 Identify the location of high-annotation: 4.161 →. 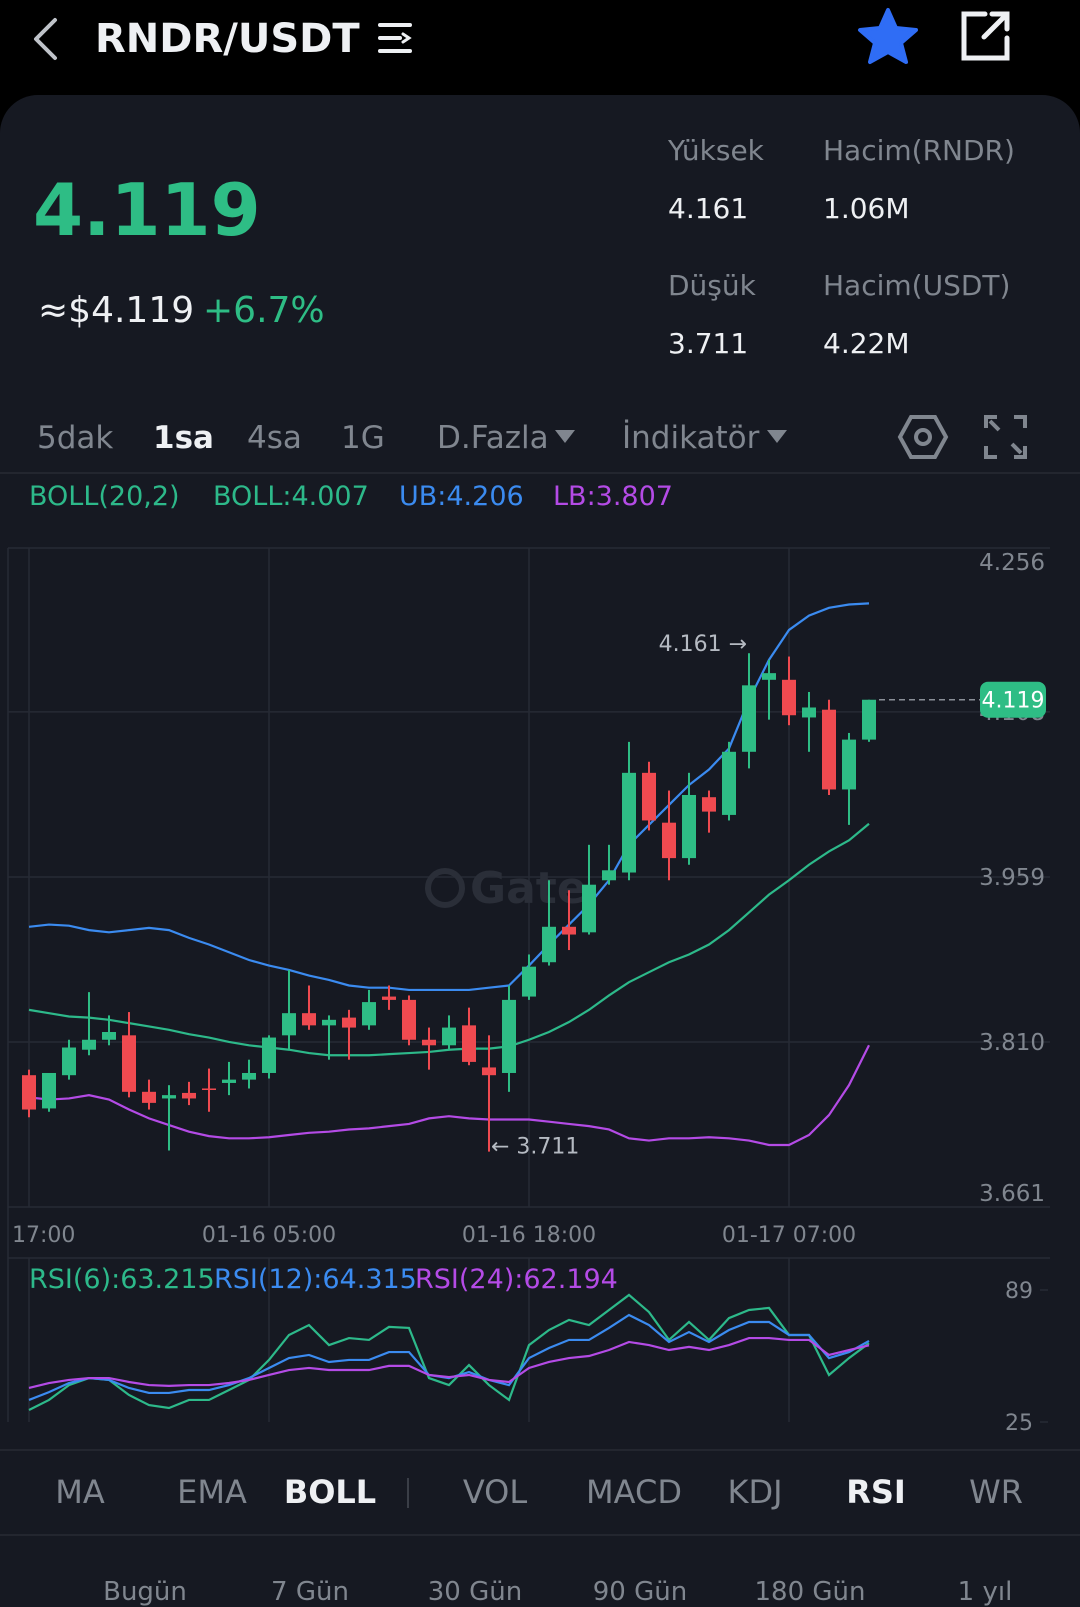
(703, 644).